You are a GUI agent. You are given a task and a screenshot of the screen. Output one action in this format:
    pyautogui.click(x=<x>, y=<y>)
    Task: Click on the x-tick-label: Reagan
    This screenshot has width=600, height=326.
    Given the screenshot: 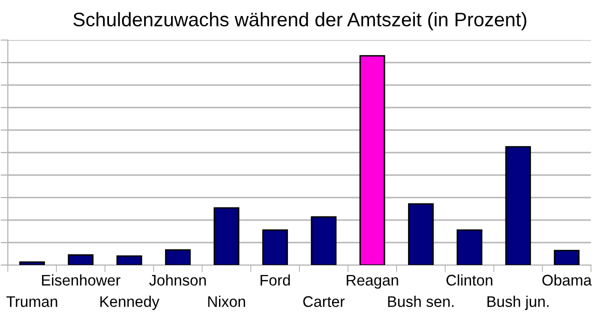 What is the action you would take?
    pyautogui.click(x=372, y=281)
    